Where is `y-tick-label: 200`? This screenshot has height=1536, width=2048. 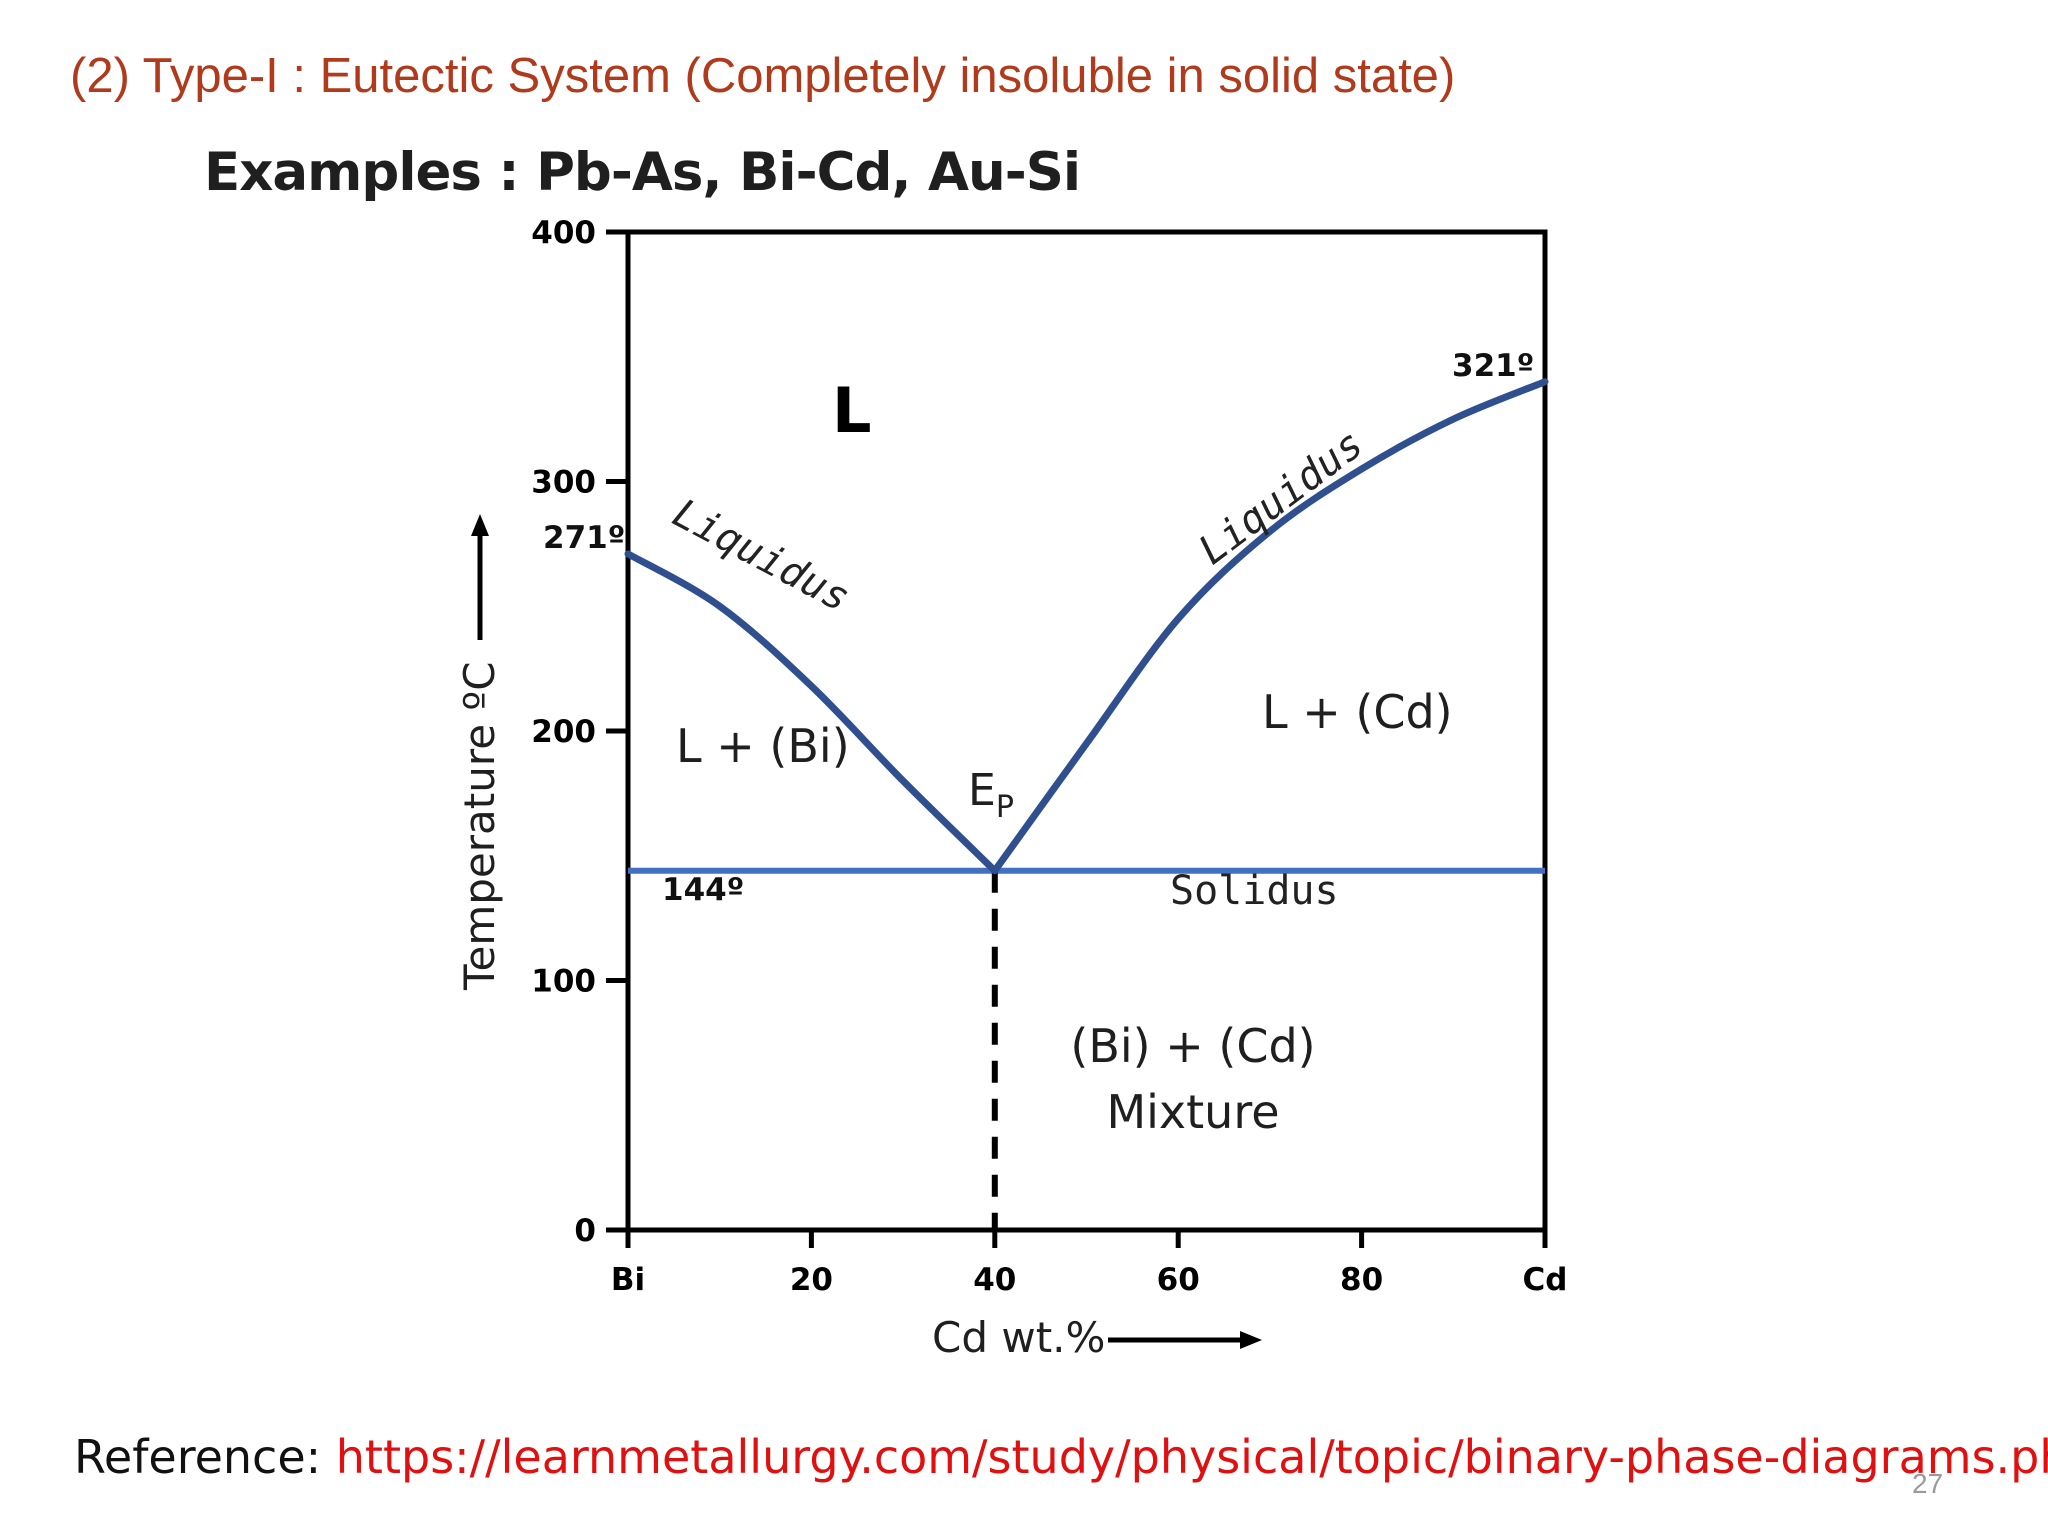
y-tick-label: 200 is located at coordinates (563, 732).